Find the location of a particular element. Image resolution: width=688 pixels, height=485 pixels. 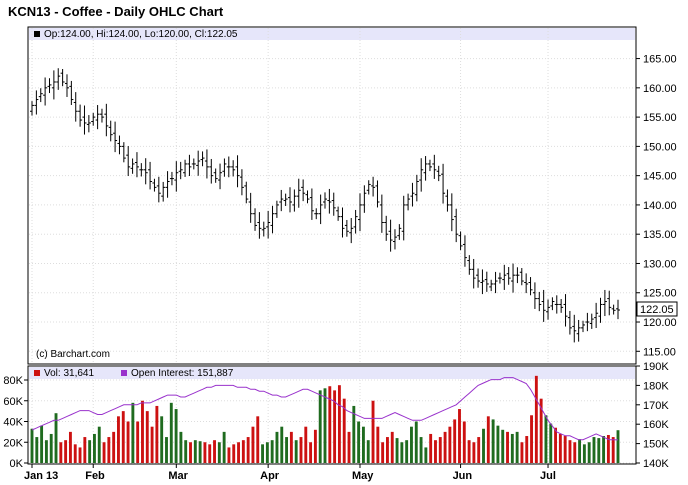

volume-tick-label: 60K is located at coordinates (13, 402).